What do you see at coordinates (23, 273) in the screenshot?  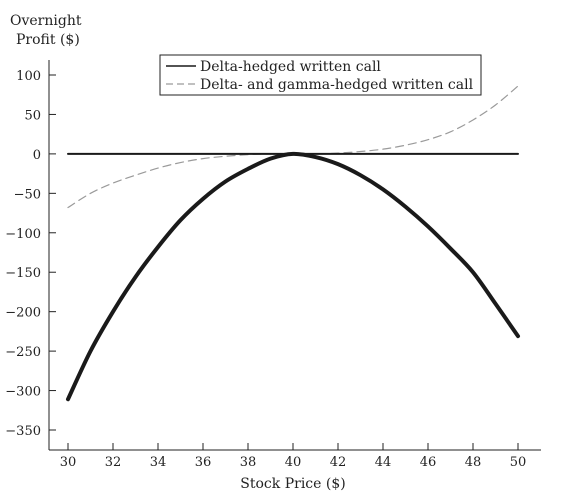 I see `y-tick-label: −150` at bounding box center [23, 273].